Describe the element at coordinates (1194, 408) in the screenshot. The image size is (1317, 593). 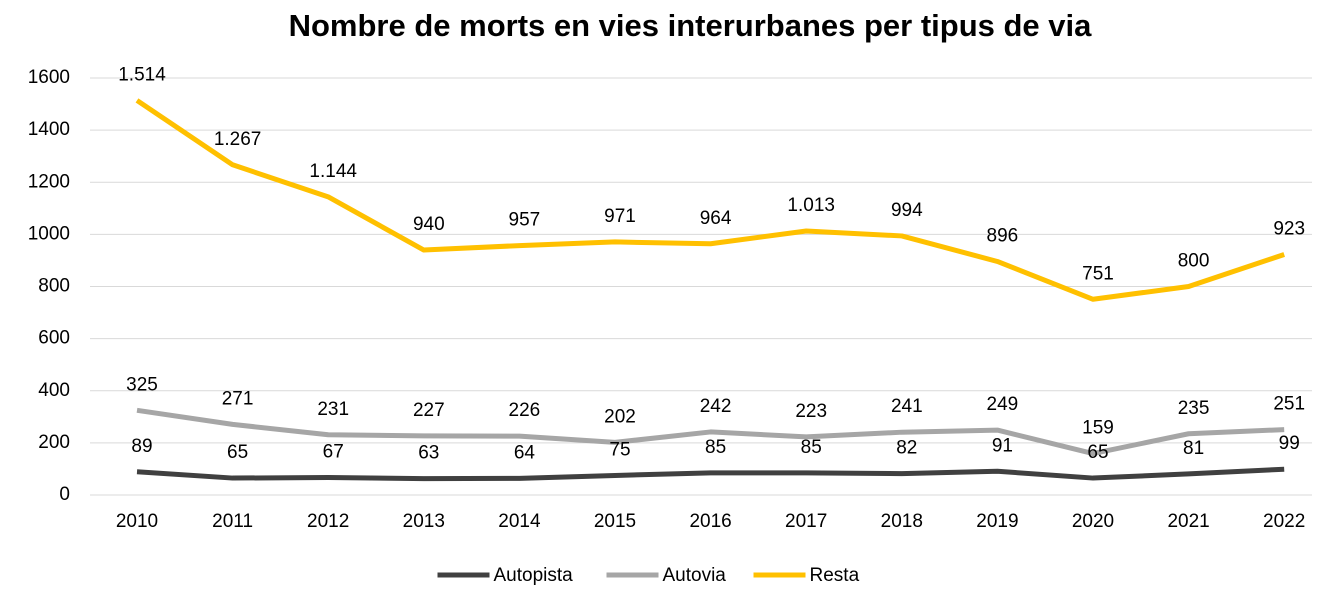
I see `data-label: 235` at that location.